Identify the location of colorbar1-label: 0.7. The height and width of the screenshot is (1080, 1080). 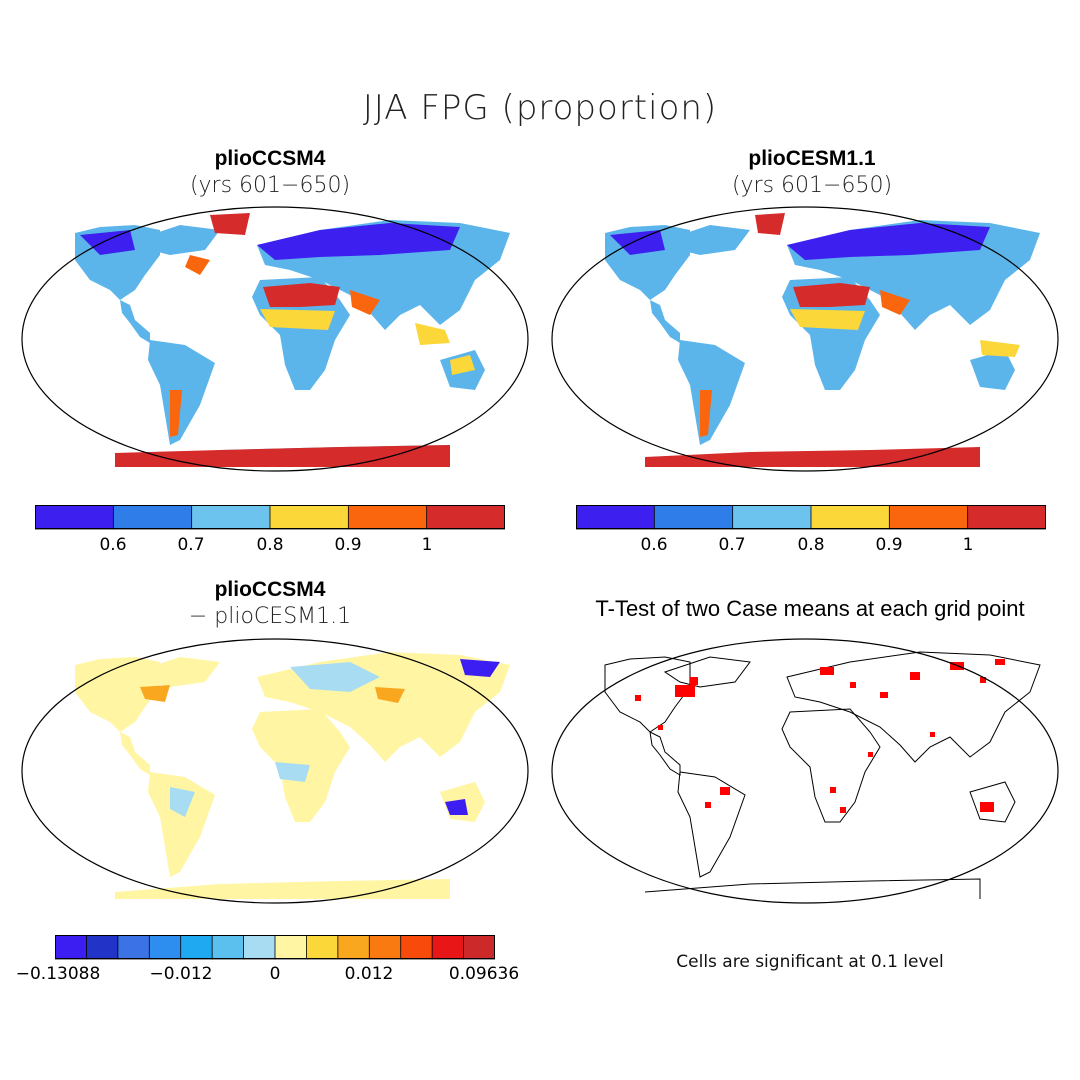
(191, 545).